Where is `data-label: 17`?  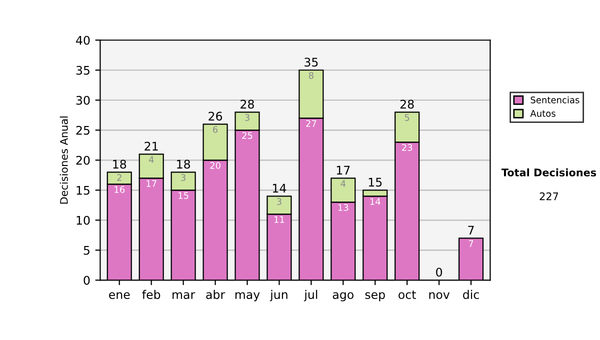
data-label: 17 is located at coordinates (151, 183).